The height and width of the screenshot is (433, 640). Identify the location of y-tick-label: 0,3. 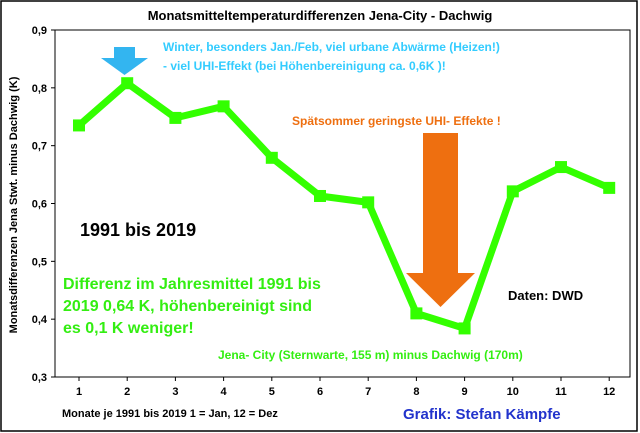
(39, 378).